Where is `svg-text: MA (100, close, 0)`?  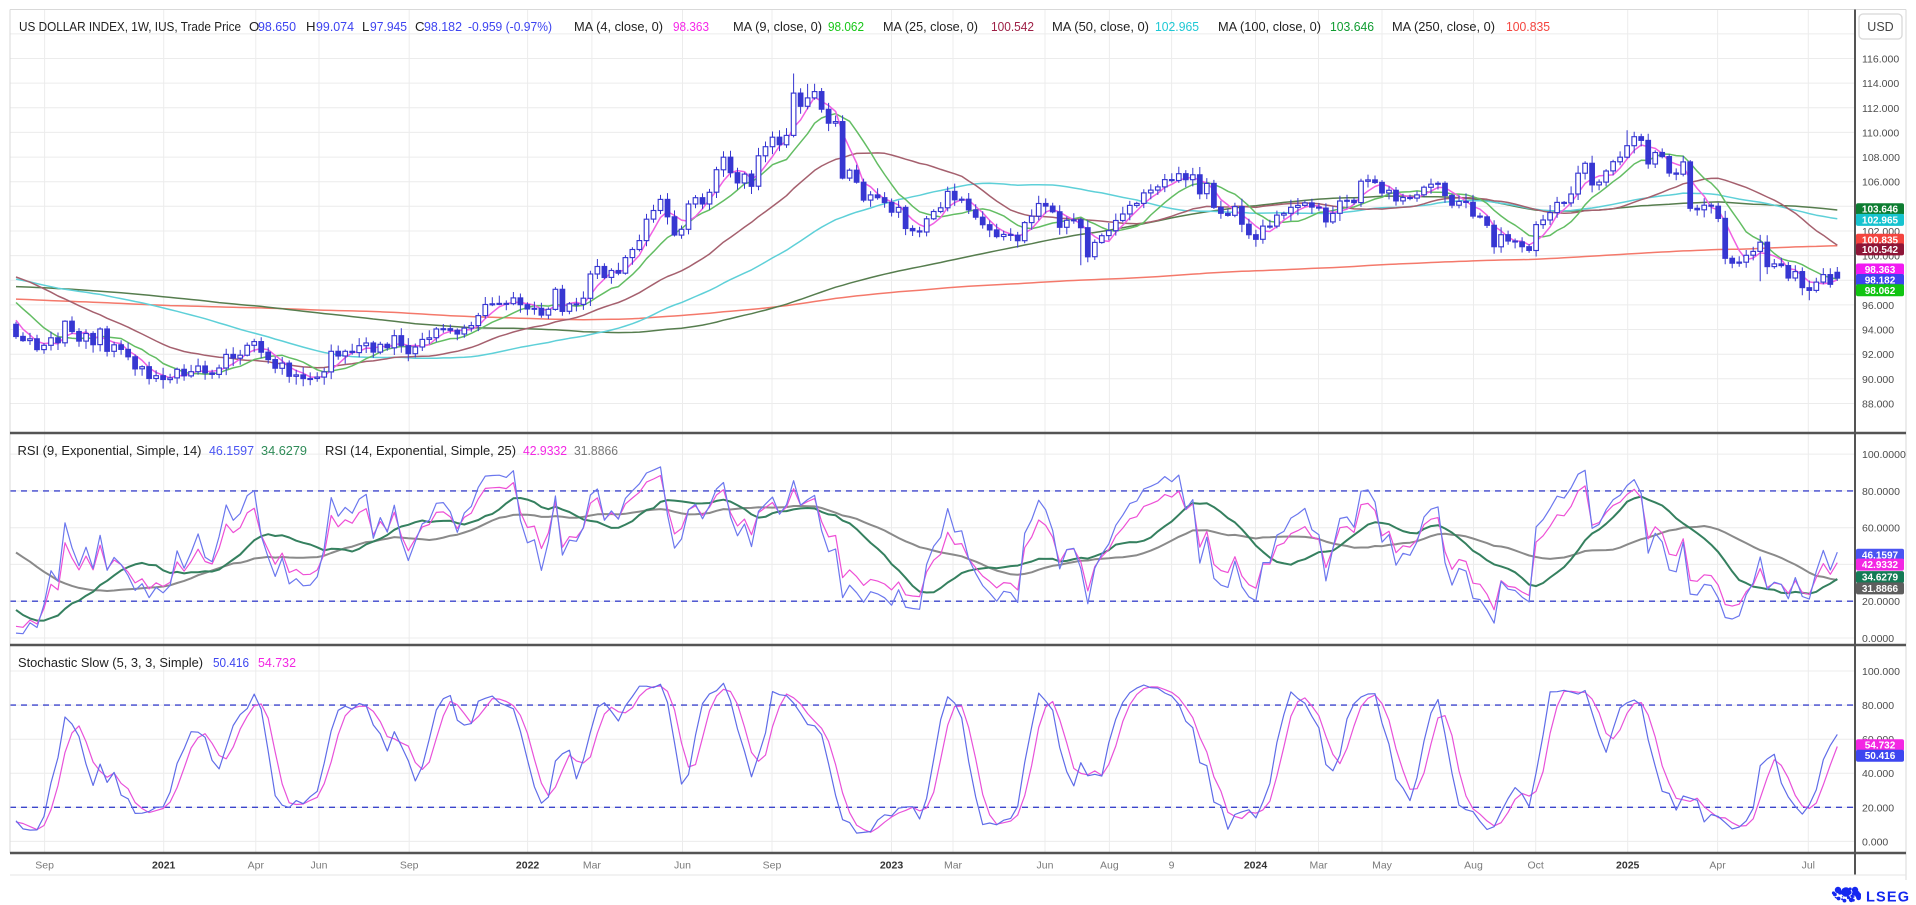 svg-text: MA (100, close, 0) is located at coordinates (1269, 26).